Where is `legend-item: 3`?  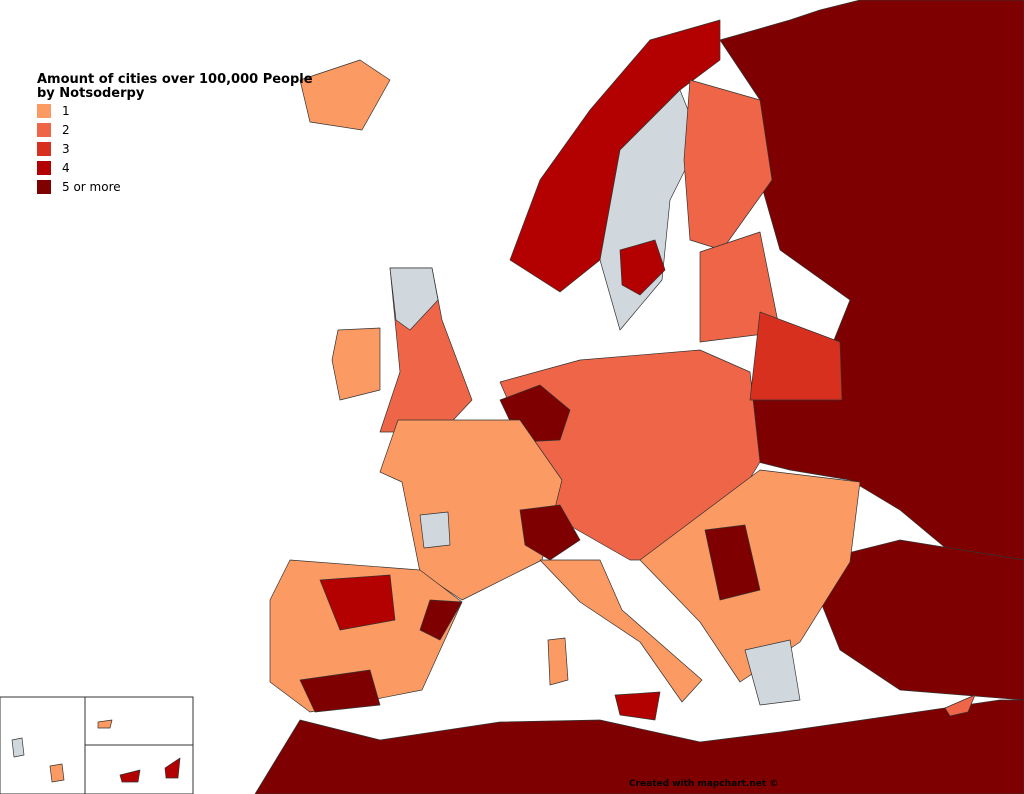 legend-item: 3 is located at coordinates (182, 148).